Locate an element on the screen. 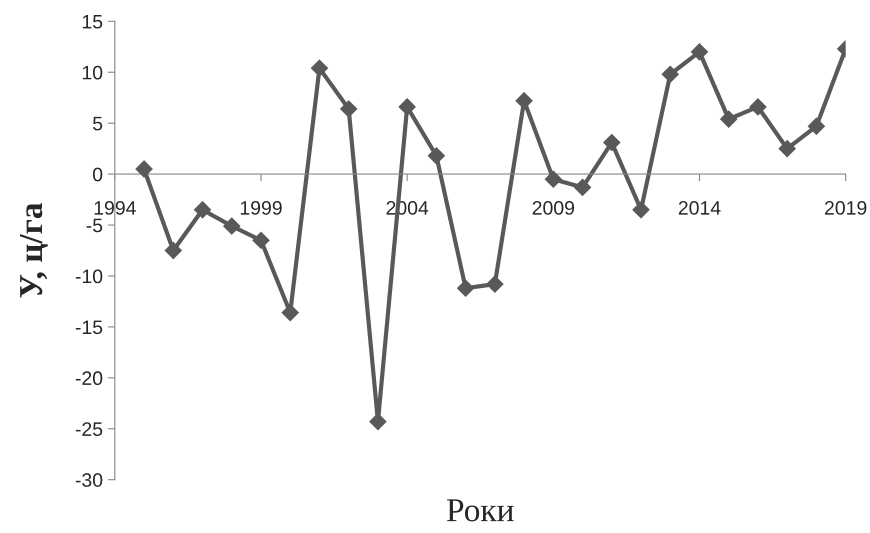 The height and width of the screenshot is (533, 870). y-tick-label: -25 is located at coordinates (89, 429).